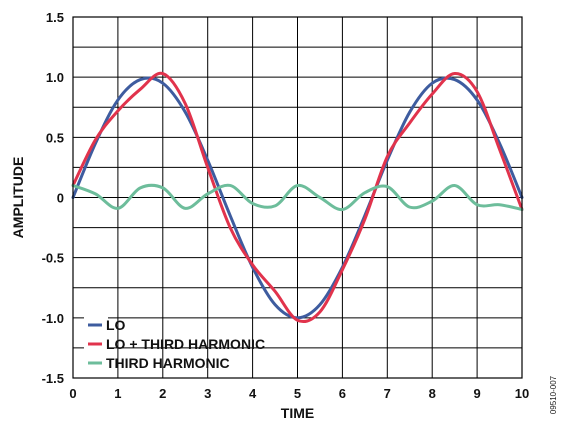 The width and height of the screenshot is (567, 429). Describe the element at coordinates (72, 393) in the screenshot. I see `x-tick-label: 0` at that location.